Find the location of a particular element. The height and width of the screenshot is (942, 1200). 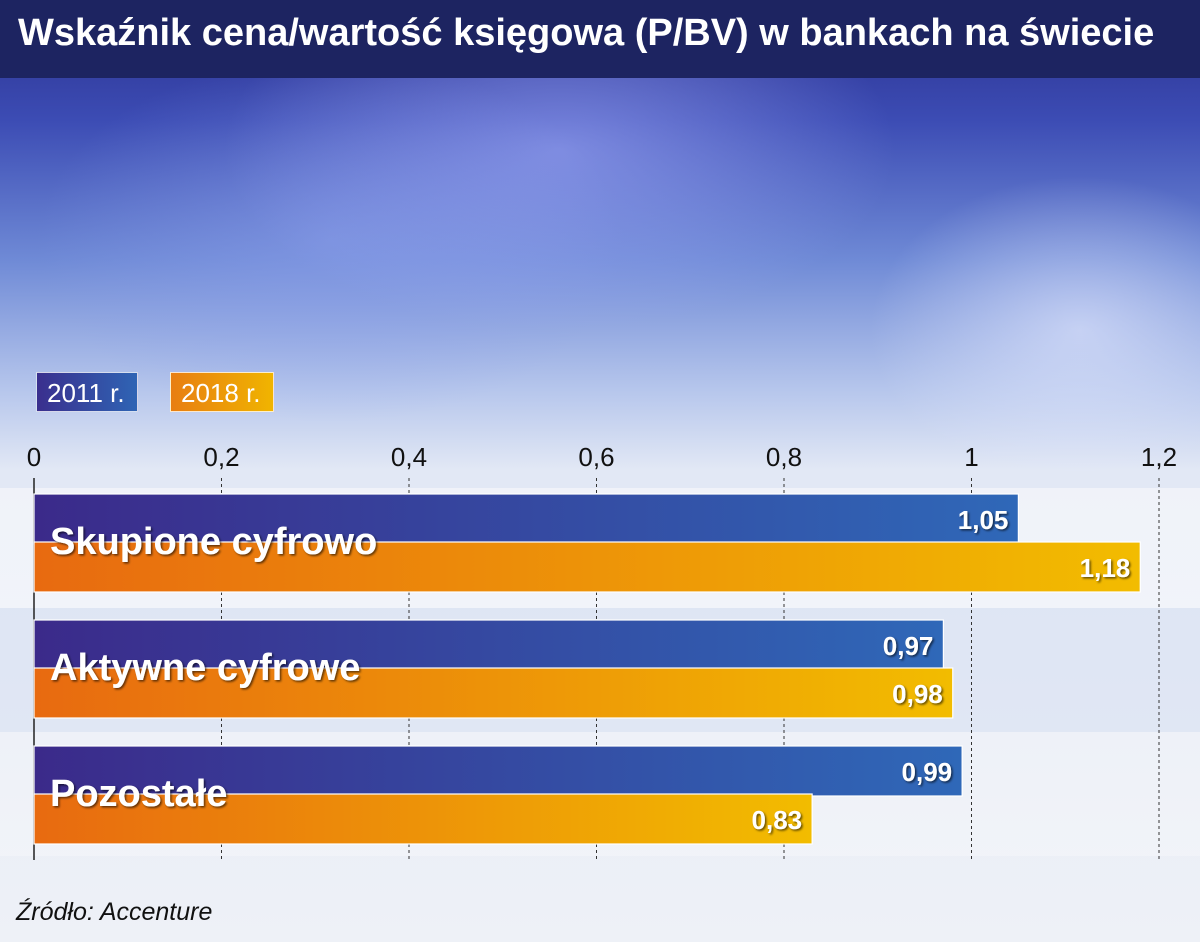

x-tick-label: 1,2 is located at coordinates (1159, 457).